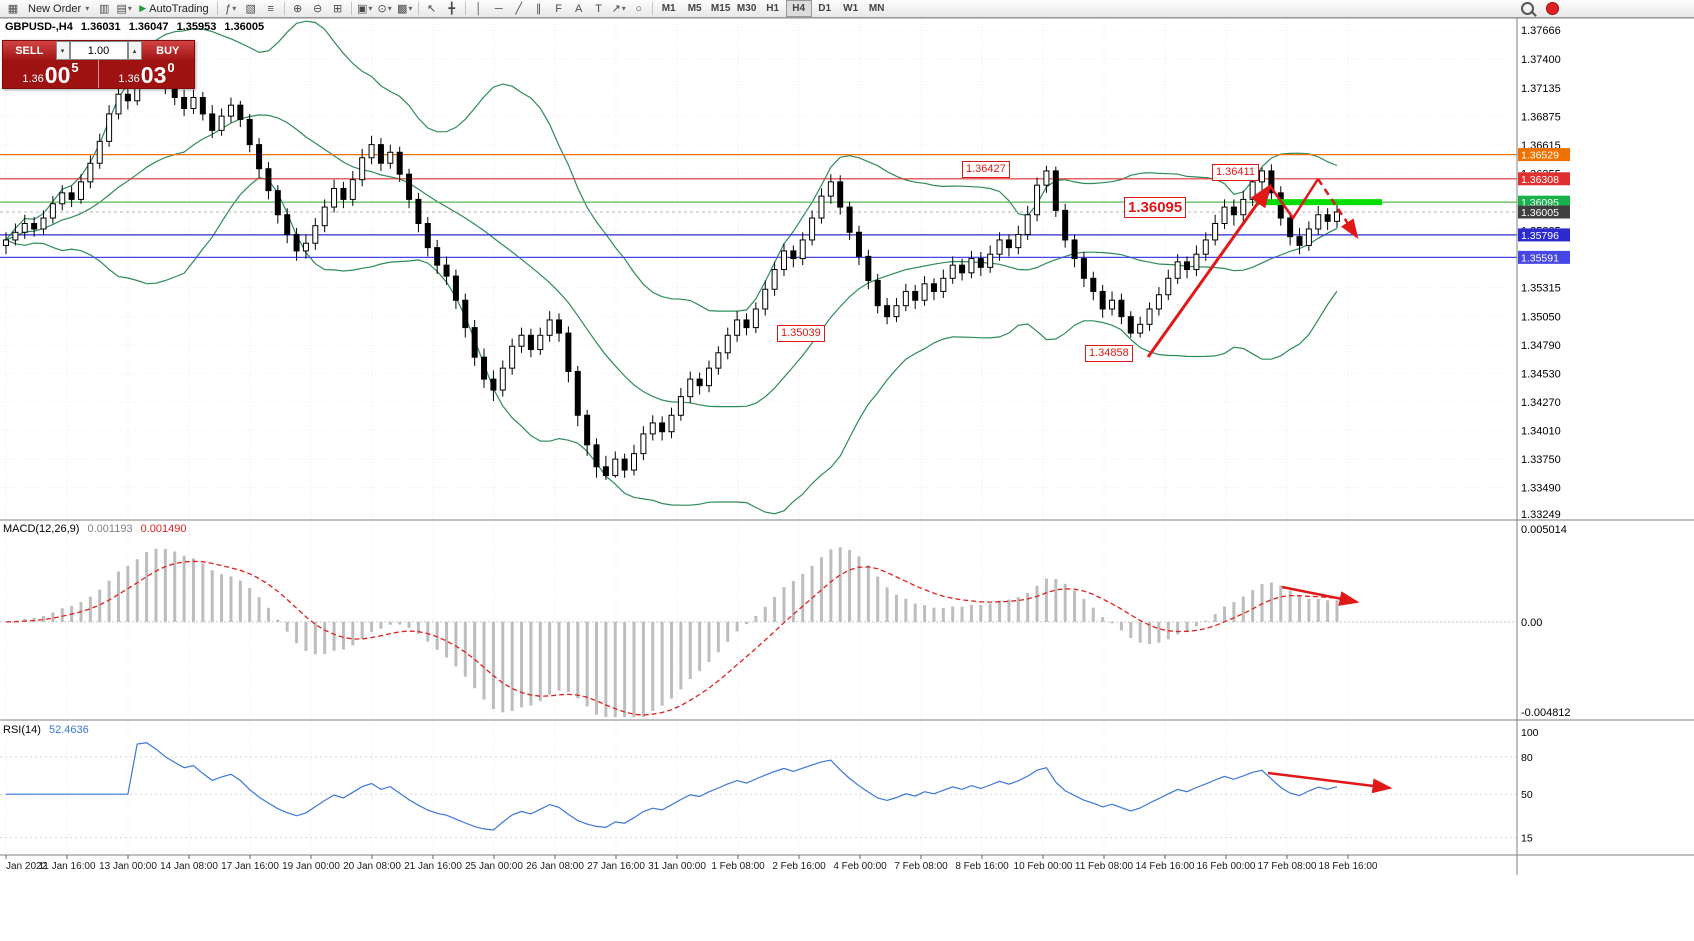 The image size is (1694, 941). I want to click on new-chart-icon: ▣ ▾, so click(364, 9).